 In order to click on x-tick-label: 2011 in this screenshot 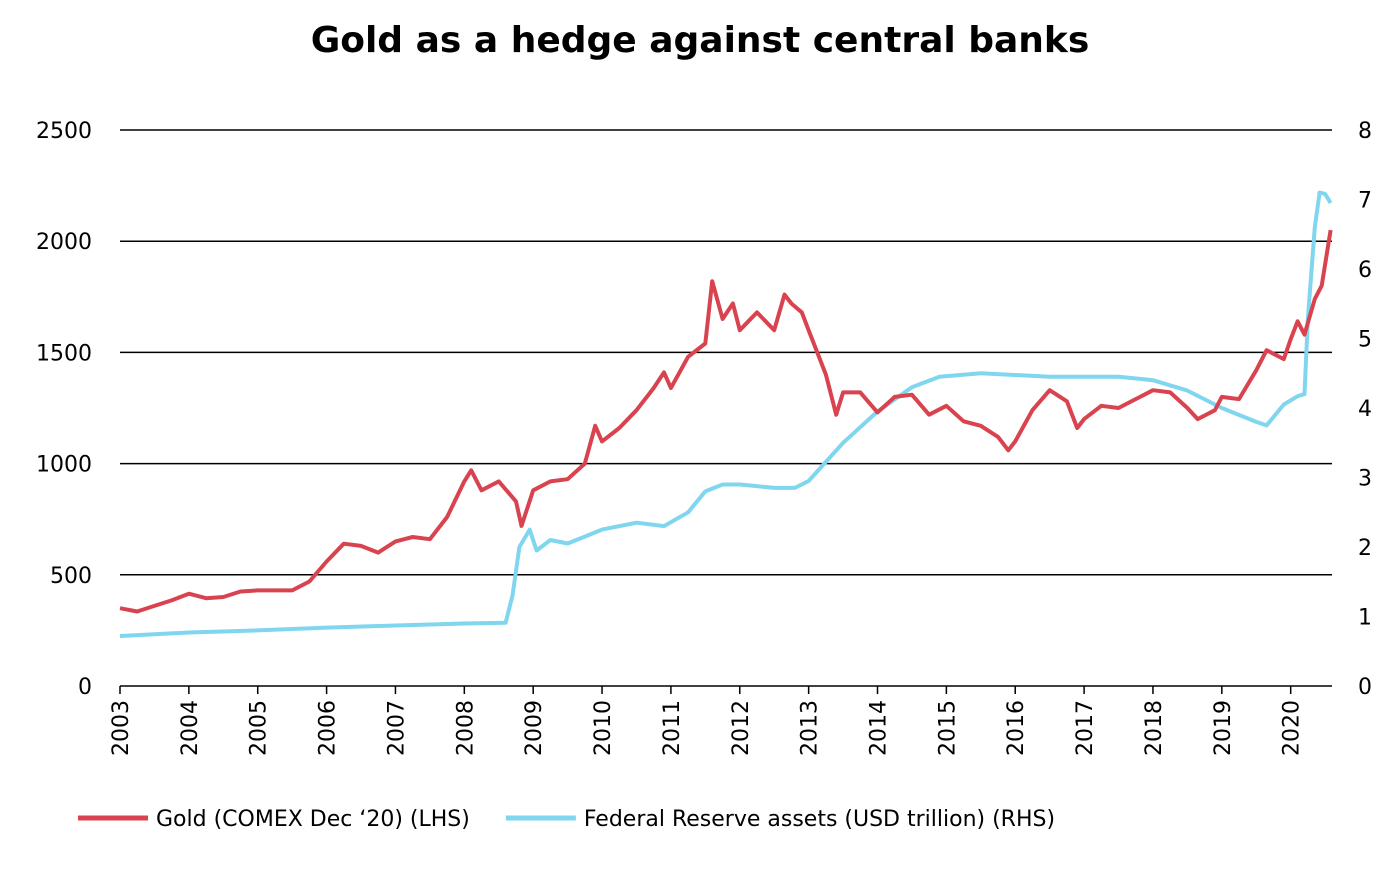, I will do `click(672, 728)`.